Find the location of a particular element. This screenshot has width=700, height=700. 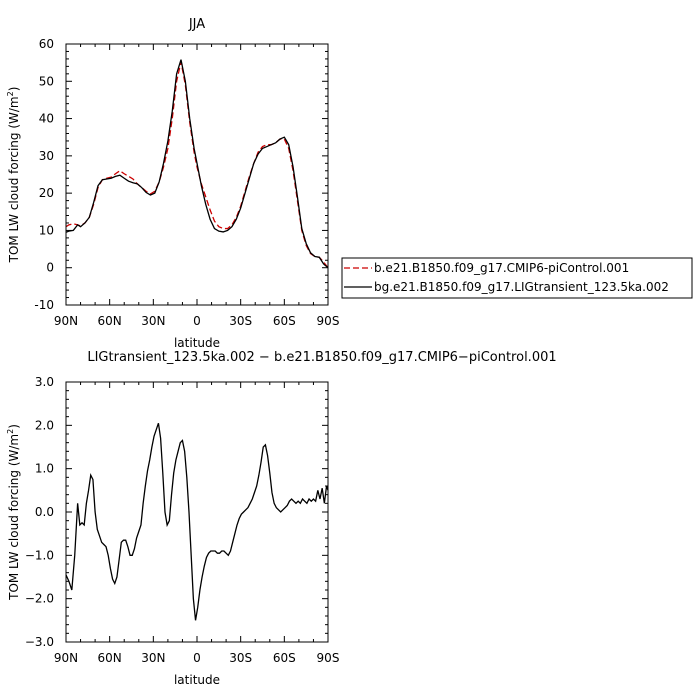

y-tick-label: 3.0 is located at coordinates (44, 382).